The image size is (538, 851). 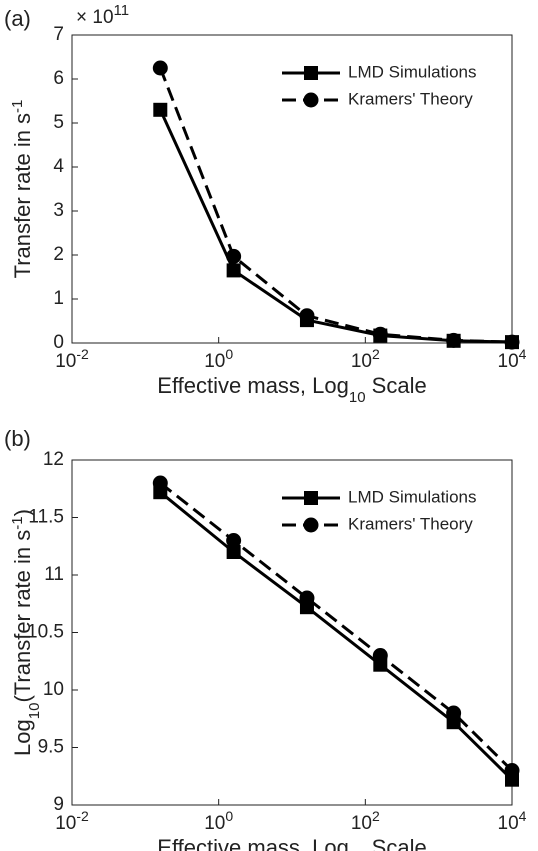 I want to click on label-part: ), so click(x=22, y=512).